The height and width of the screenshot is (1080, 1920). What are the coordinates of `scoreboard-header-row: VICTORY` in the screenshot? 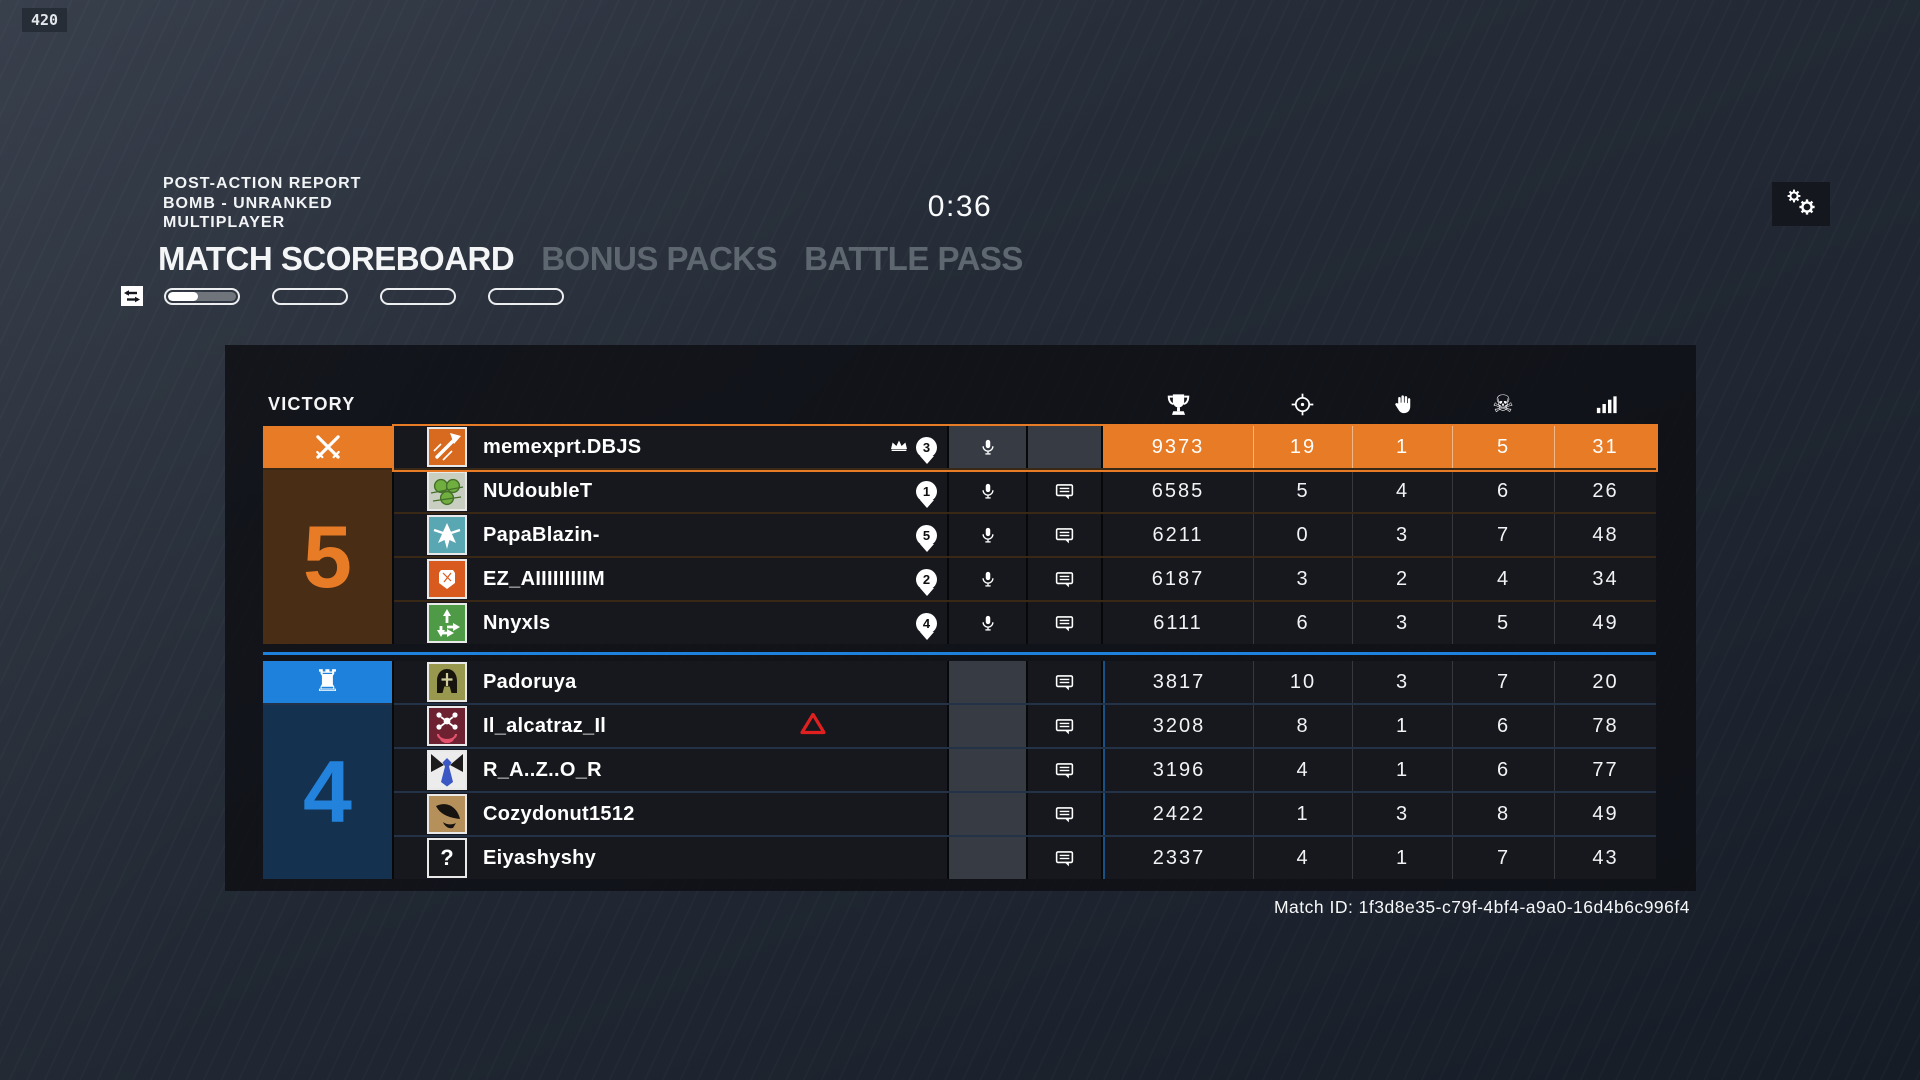 It's located at (959, 404).